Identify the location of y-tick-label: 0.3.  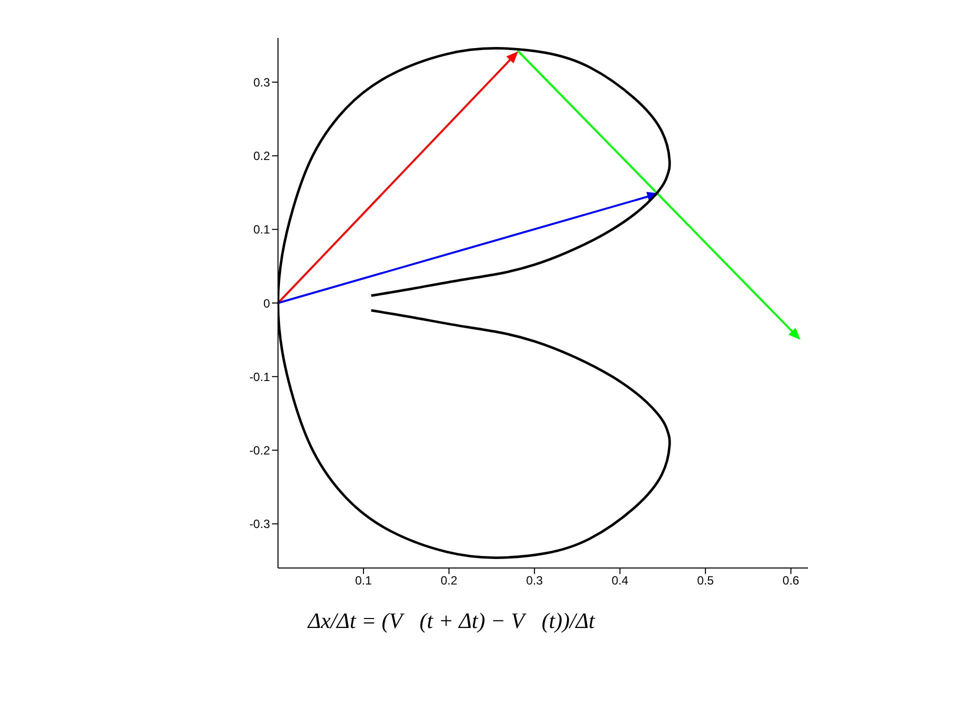
(261, 82).